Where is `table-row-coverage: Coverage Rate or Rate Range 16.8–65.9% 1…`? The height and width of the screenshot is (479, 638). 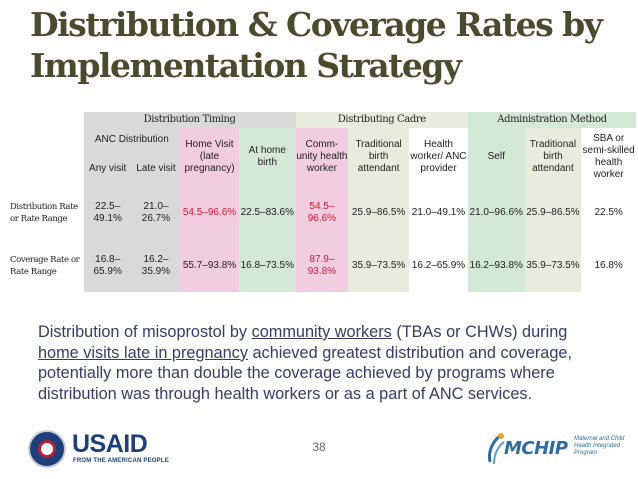
table-row-coverage: Coverage Rate or Rate Range 16.8–65.9% 1… is located at coordinates (323, 266).